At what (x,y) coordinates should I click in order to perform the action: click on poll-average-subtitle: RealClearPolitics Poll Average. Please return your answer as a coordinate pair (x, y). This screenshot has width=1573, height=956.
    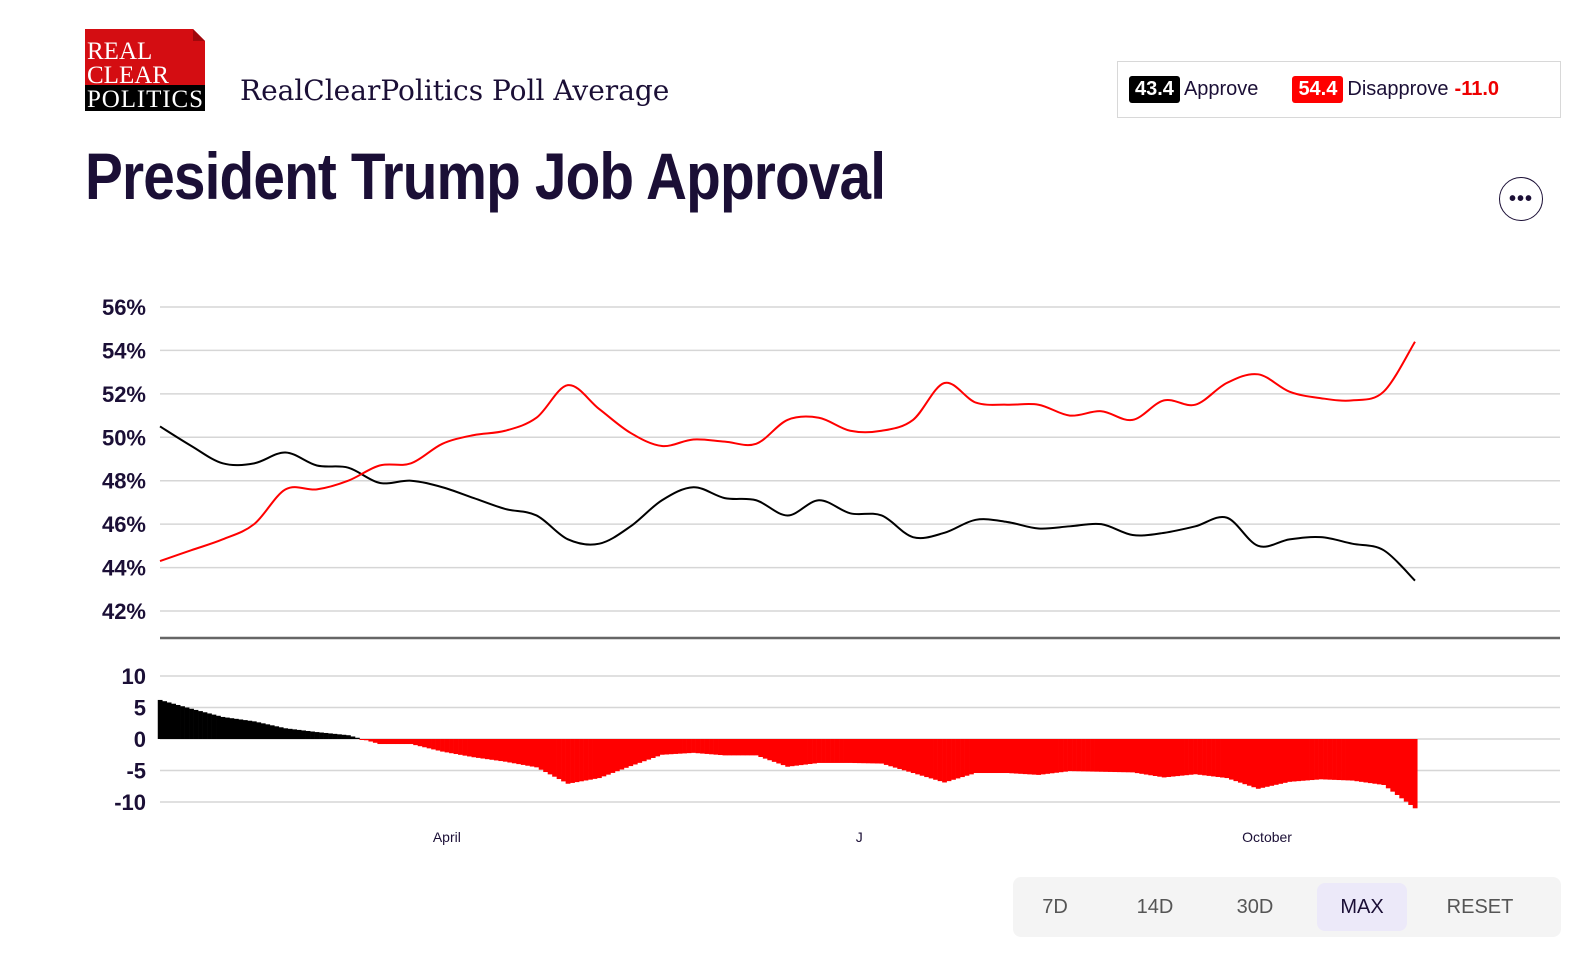
    Looking at the image, I should click on (455, 90).